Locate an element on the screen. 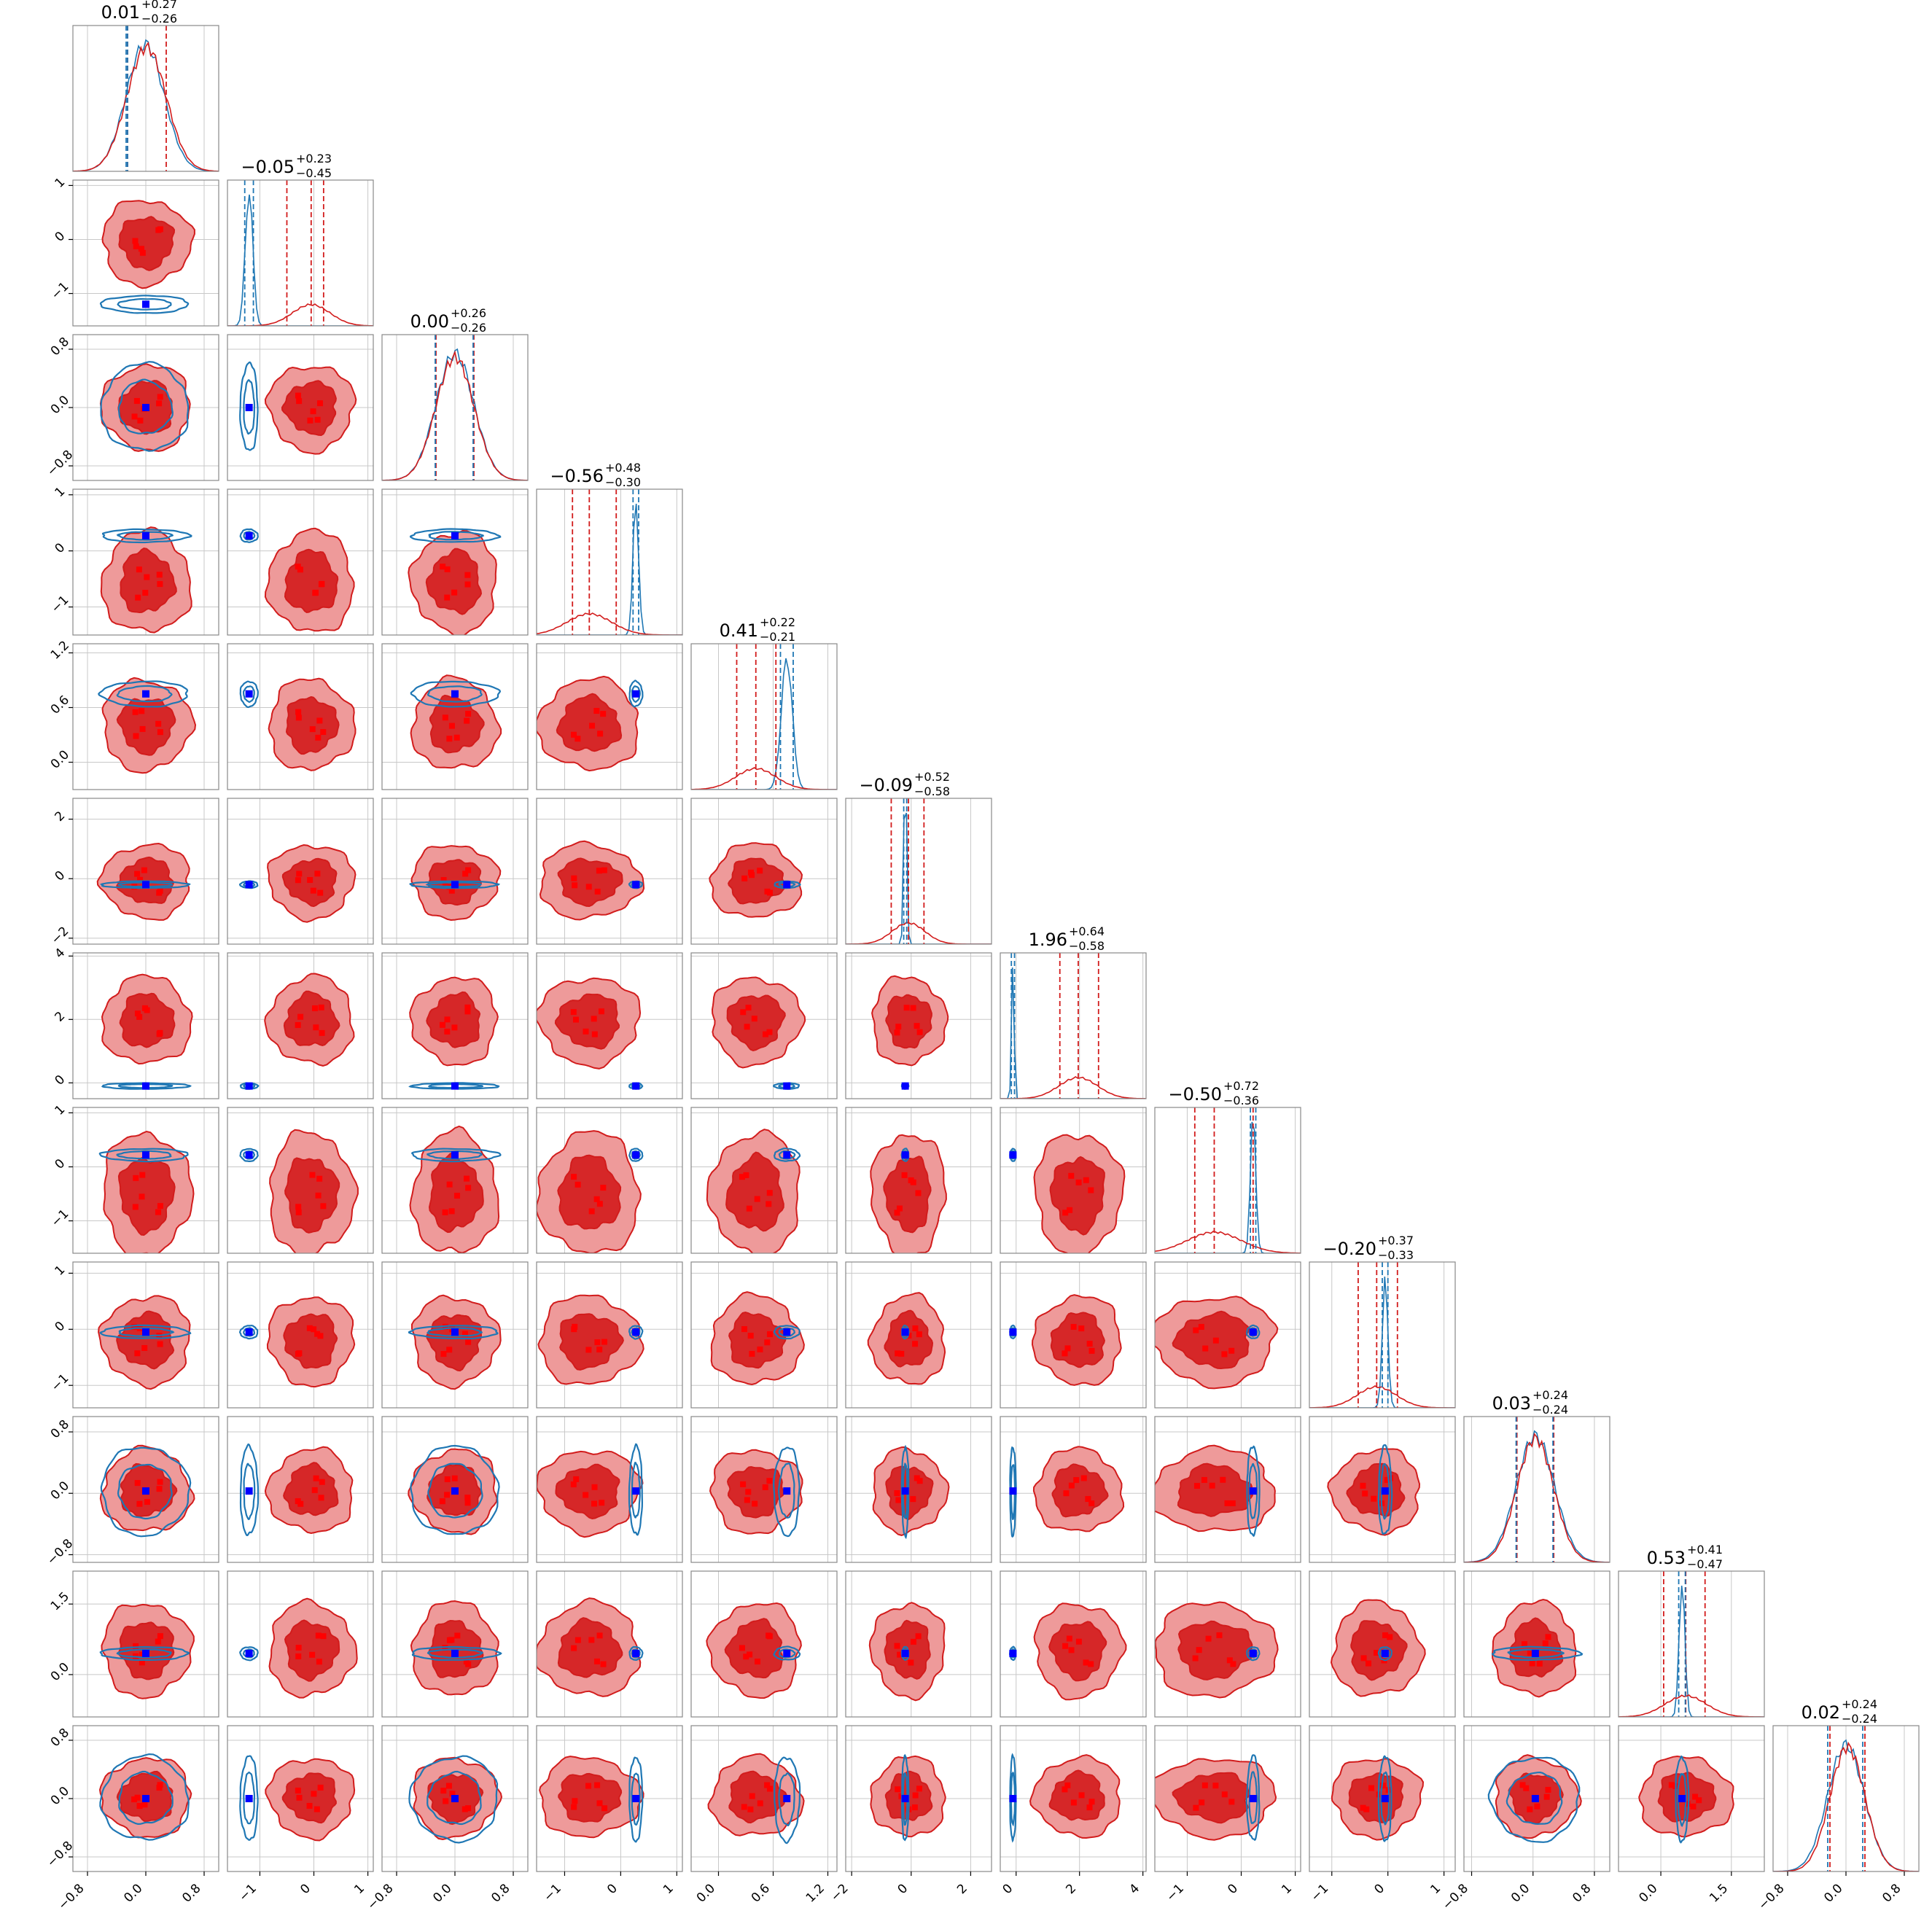 This screenshot has height=1932, width=1932. y-tick-label: 0.8 is located at coordinates (60, 1738).